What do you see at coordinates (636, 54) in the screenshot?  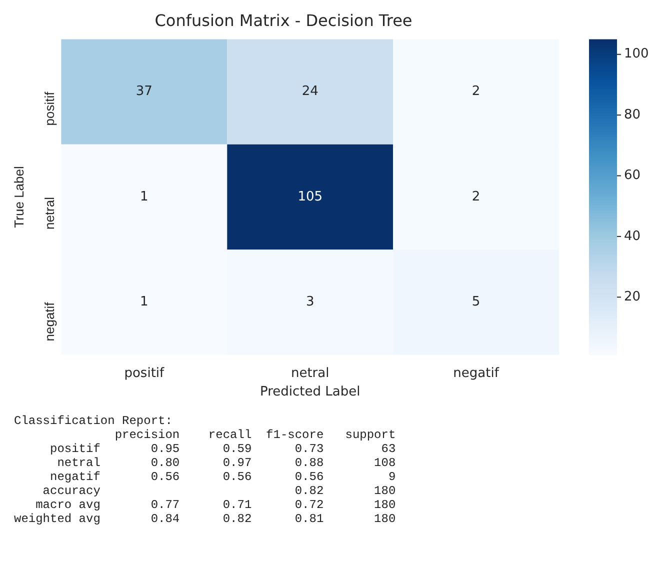 I see `color-bar-label: 100` at bounding box center [636, 54].